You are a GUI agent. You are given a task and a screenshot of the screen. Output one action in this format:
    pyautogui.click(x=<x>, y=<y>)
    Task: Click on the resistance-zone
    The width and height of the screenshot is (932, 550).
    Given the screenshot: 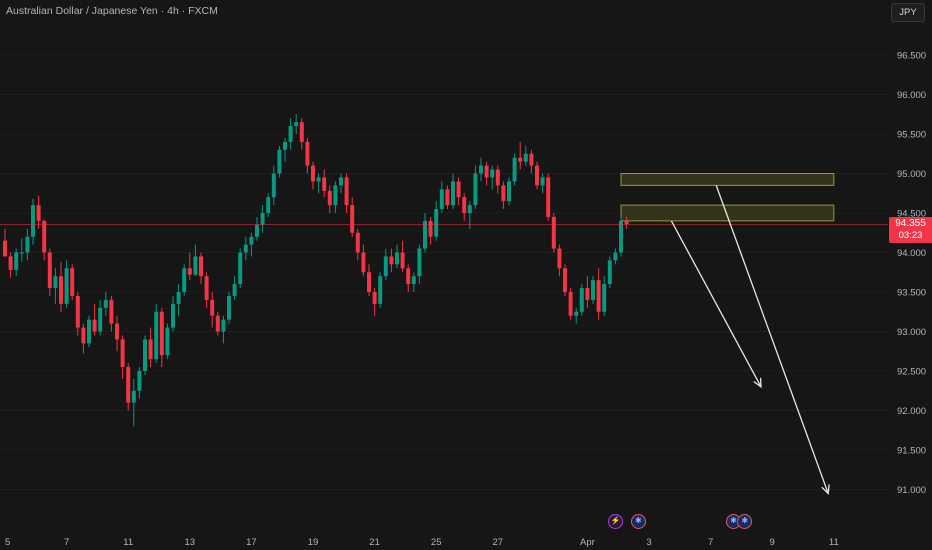 What is the action you would take?
    pyautogui.click(x=727, y=179)
    